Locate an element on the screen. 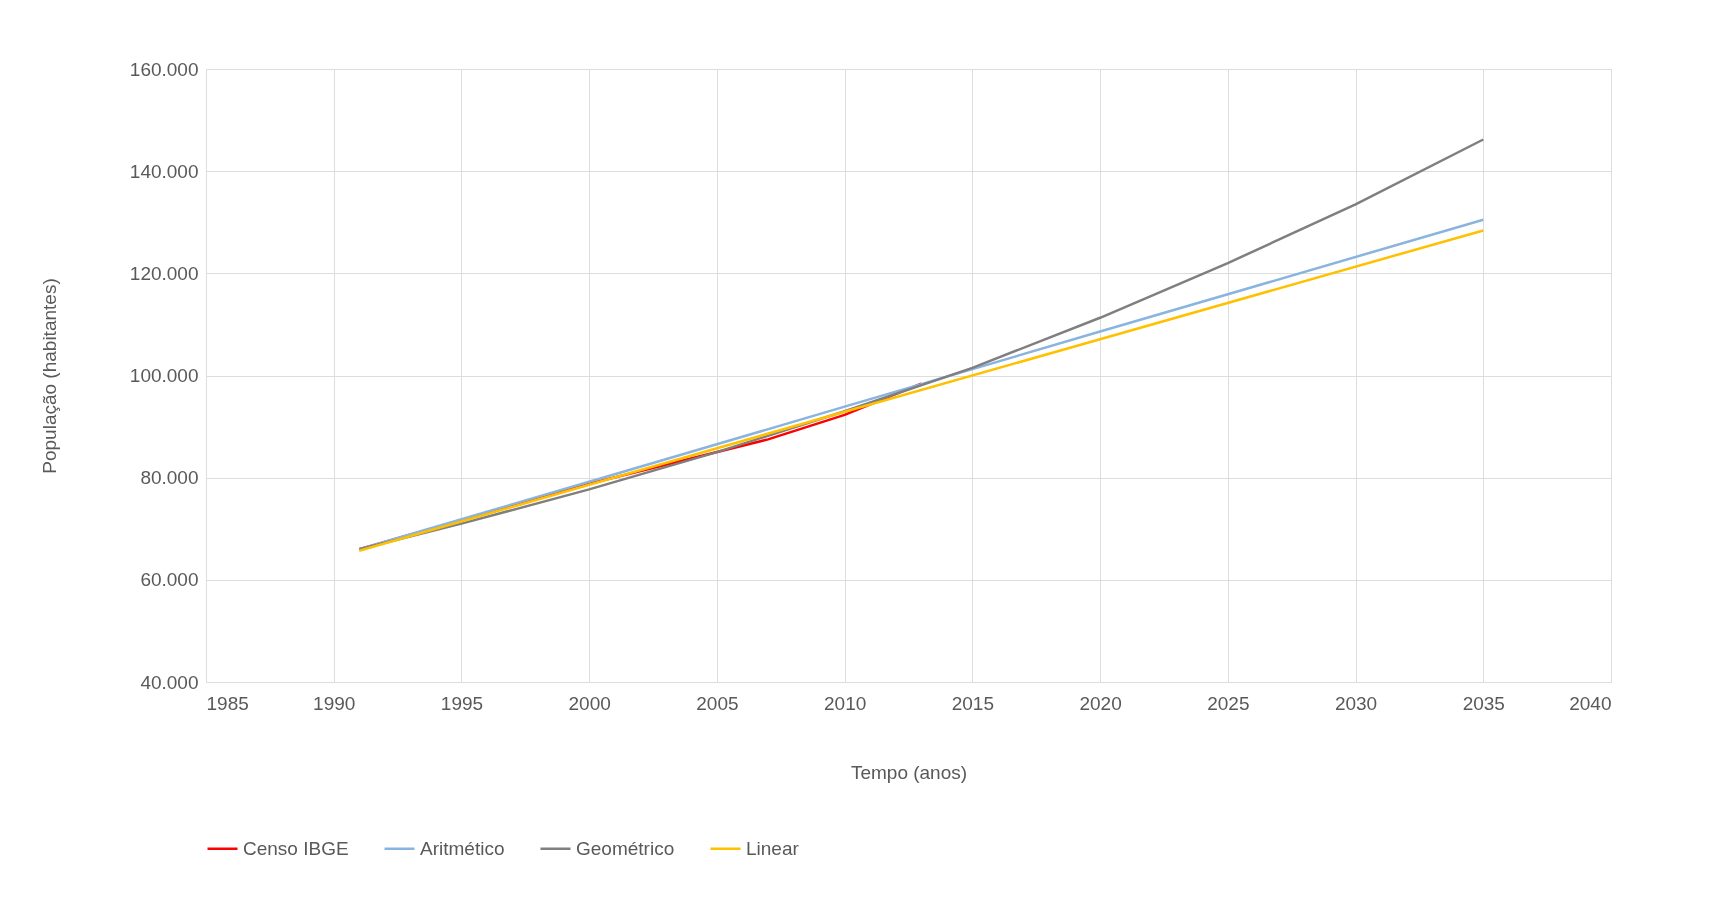 This screenshot has height=910, width=1728. y-tick-label: 160.000 is located at coordinates (164, 69).